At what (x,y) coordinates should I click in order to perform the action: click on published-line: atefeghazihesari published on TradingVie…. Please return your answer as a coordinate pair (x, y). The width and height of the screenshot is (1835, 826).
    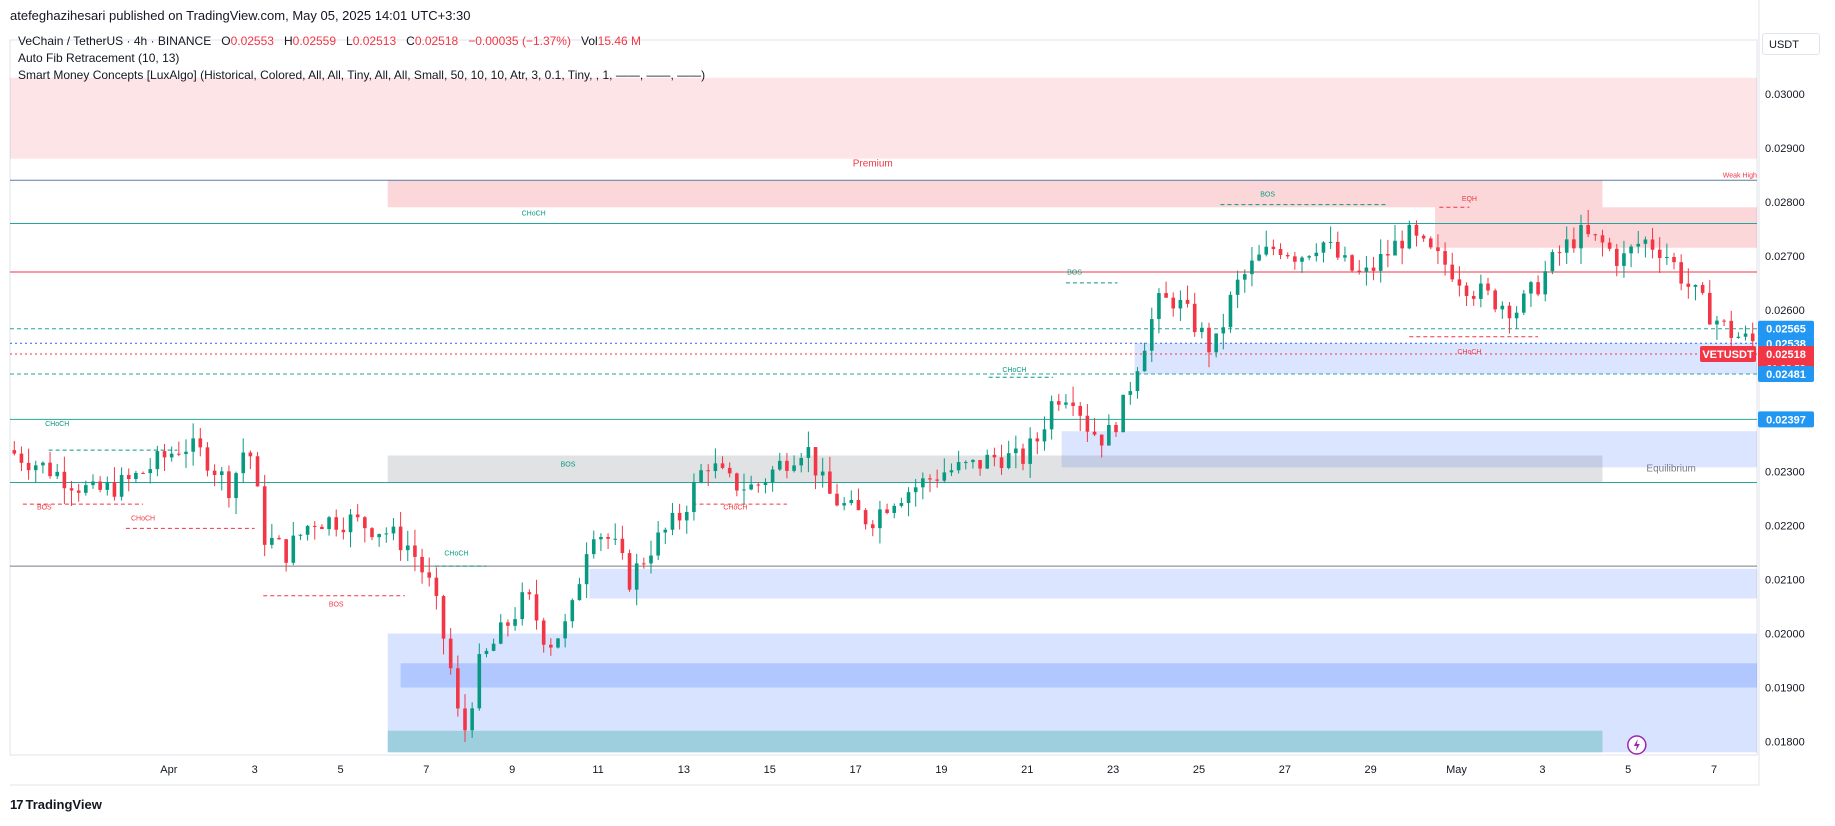
    Looking at the image, I should click on (240, 15).